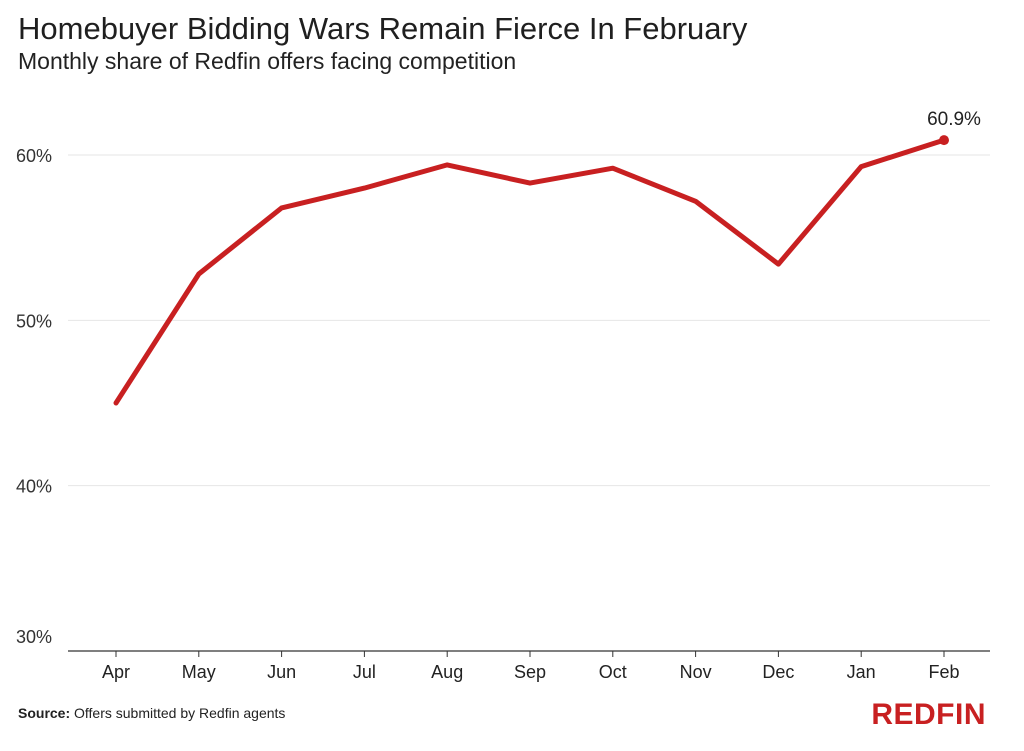 The height and width of the screenshot is (751, 1024). What do you see at coordinates (34, 321) in the screenshot?
I see `y-tick-label: 50%` at bounding box center [34, 321].